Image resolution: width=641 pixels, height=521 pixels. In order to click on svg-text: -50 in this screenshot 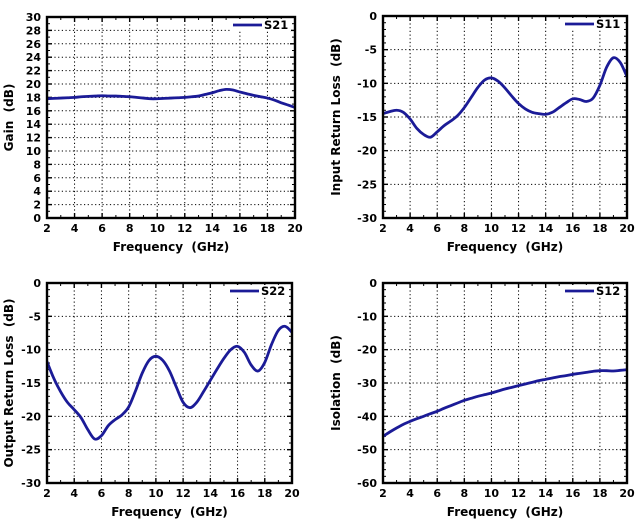, I will do `click(367, 450)`.